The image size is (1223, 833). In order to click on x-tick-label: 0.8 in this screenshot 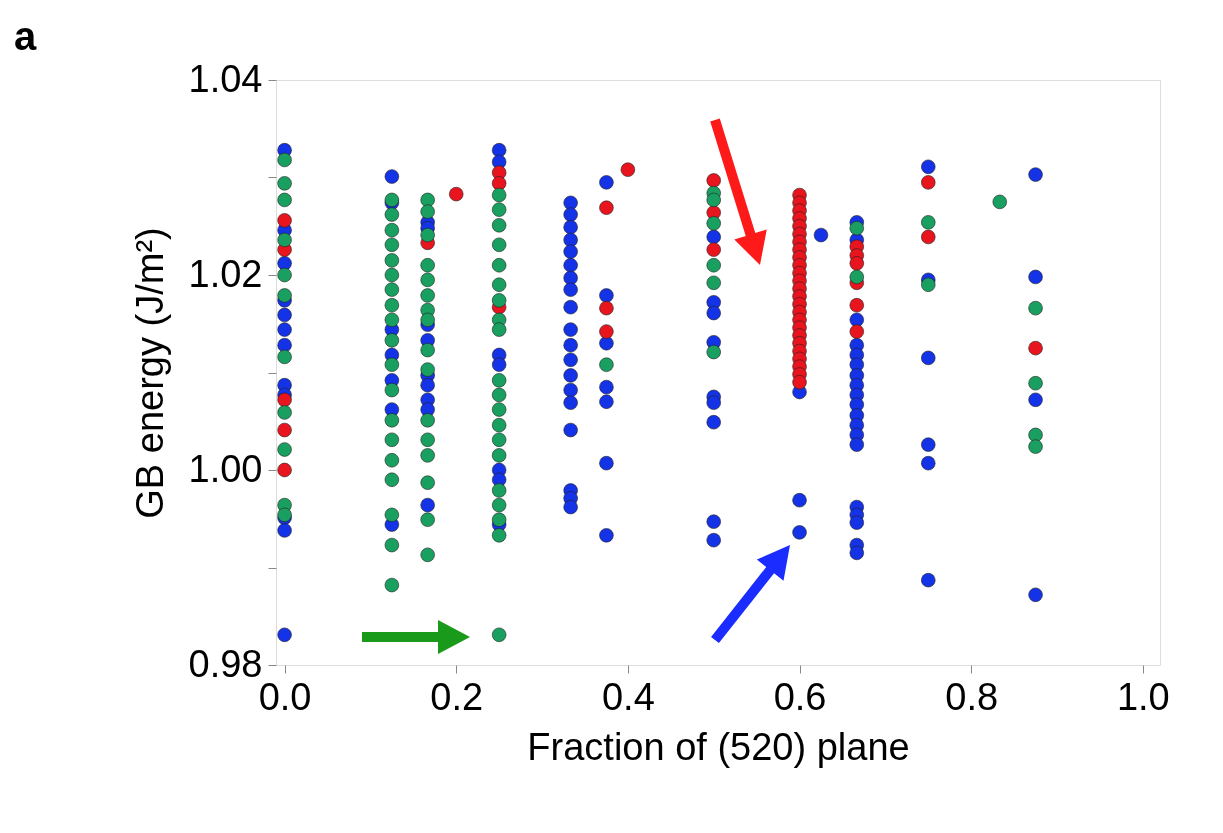, I will do `click(972, 696)`.